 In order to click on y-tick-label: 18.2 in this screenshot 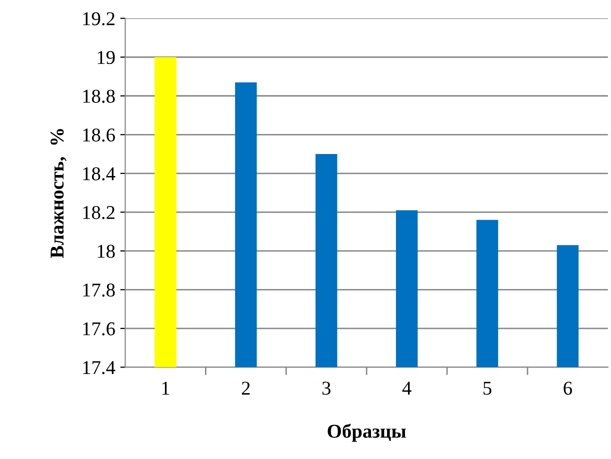, I will do `click(98, 213)`.